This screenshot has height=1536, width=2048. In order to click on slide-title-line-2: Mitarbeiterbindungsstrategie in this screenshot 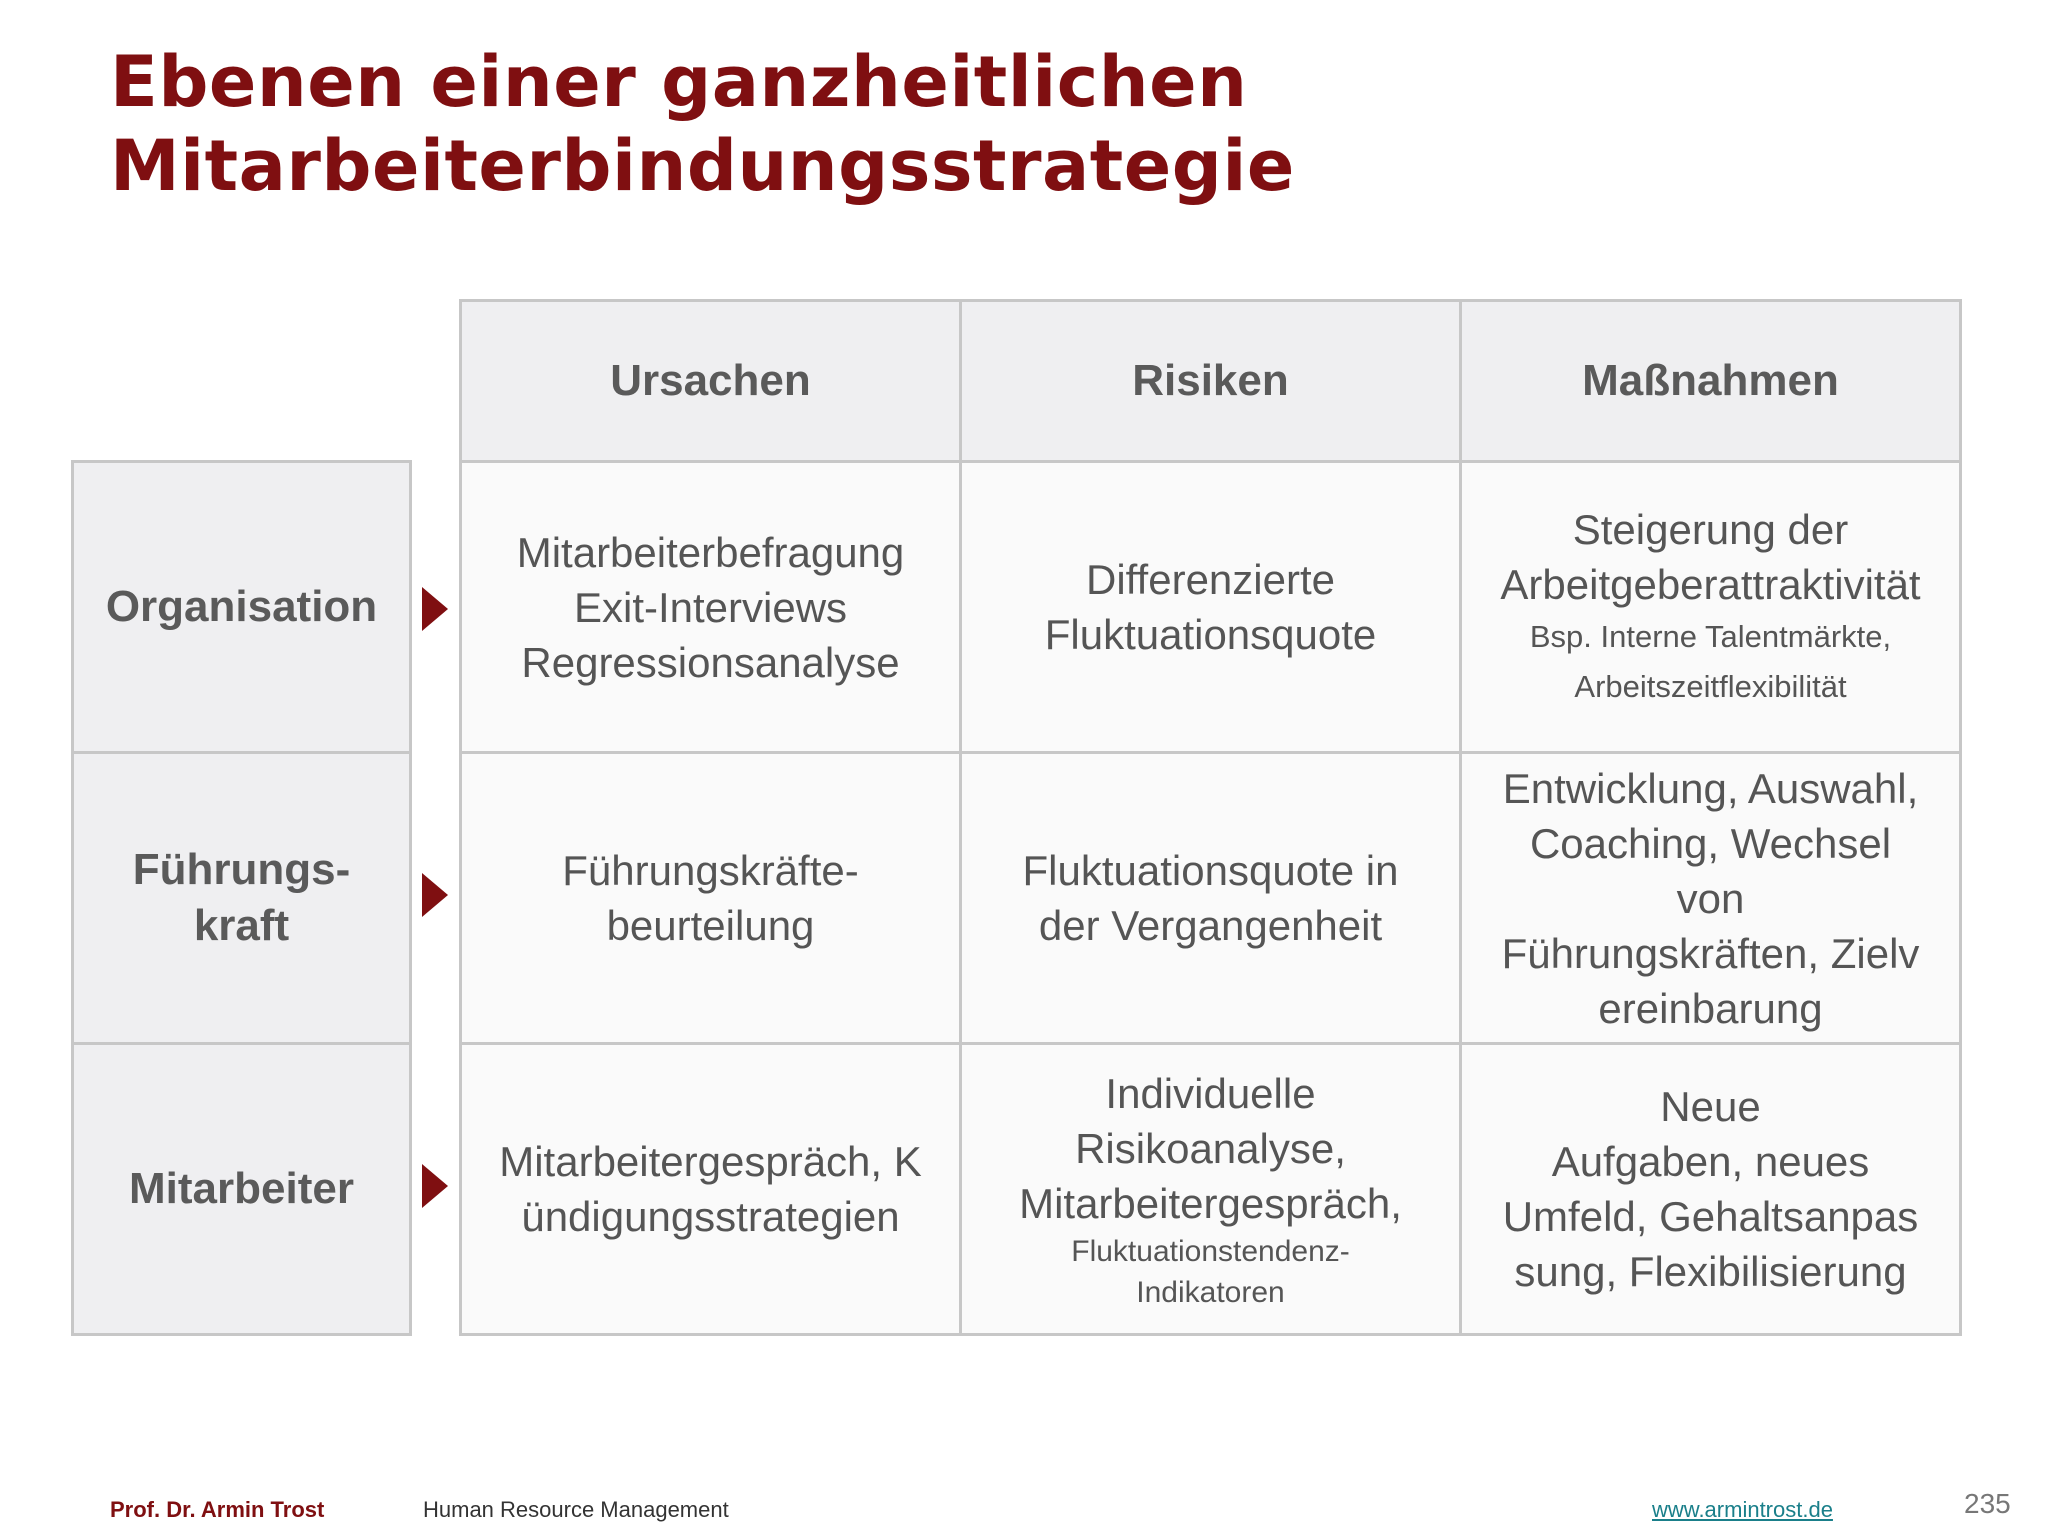, I will do `click(702, 166)`.